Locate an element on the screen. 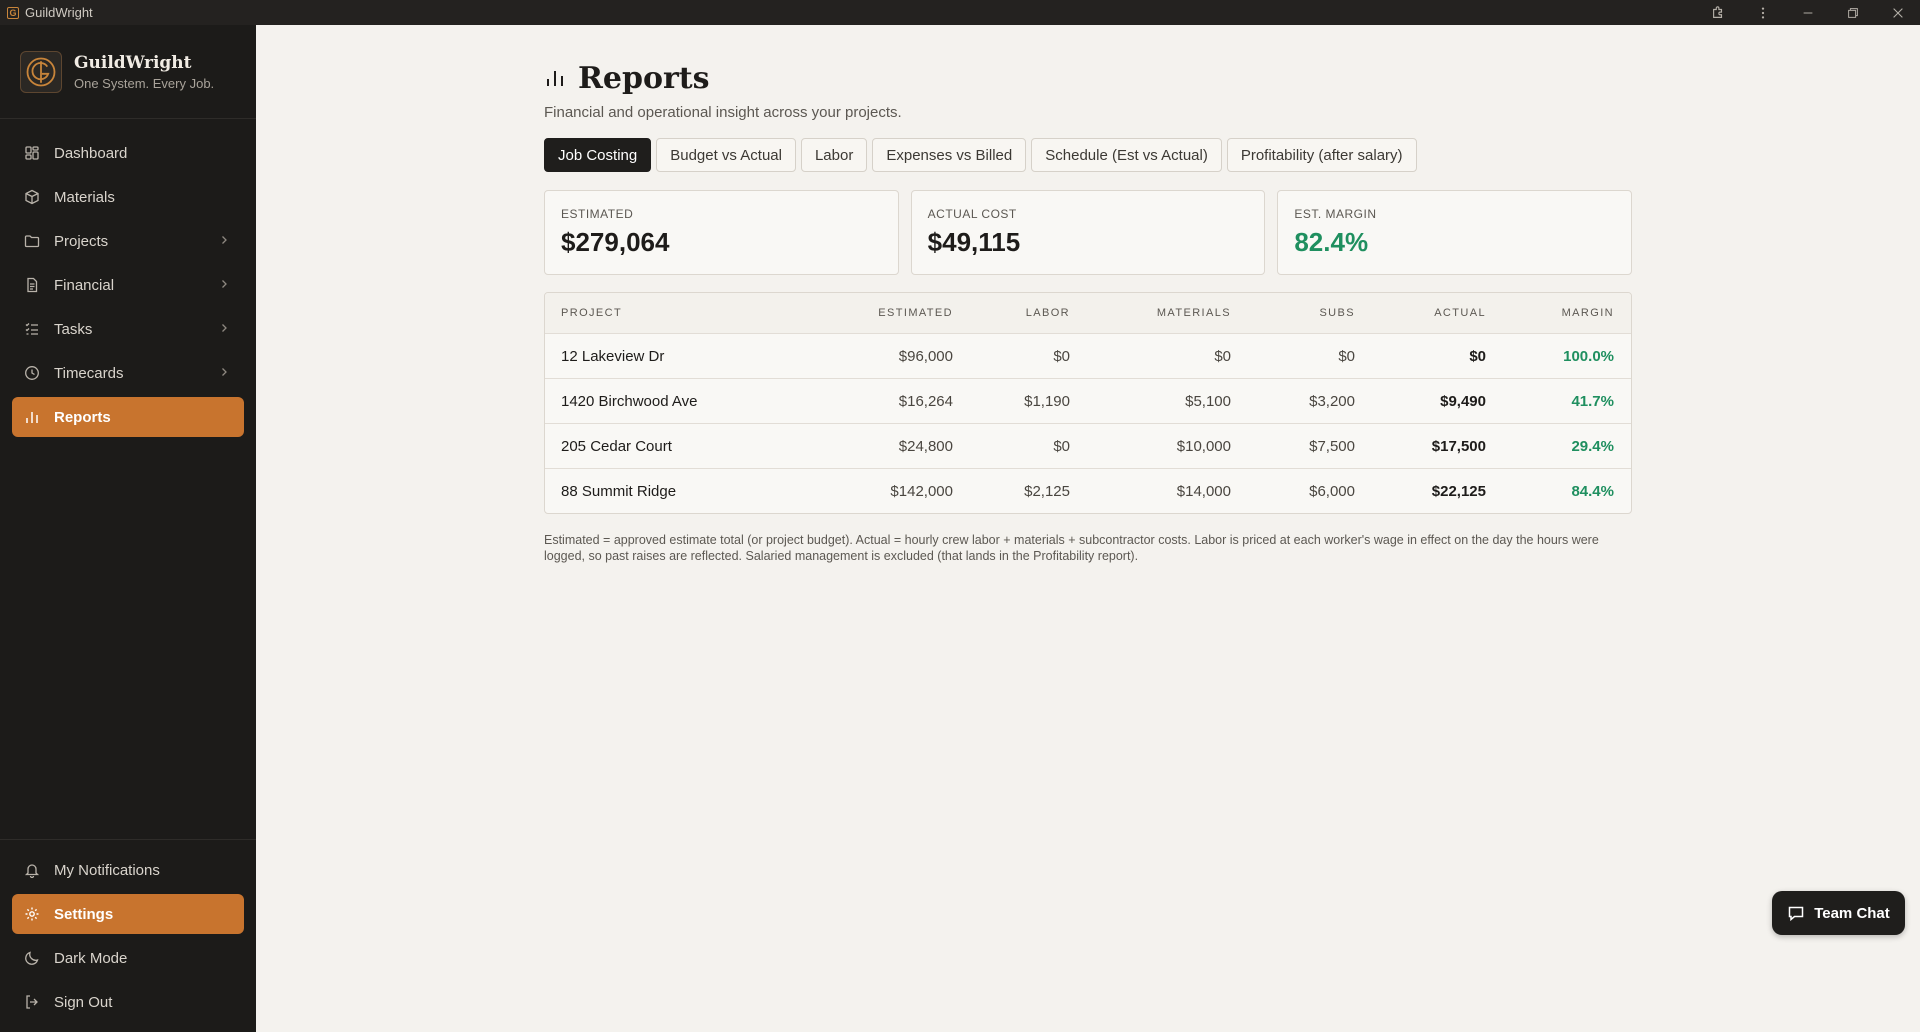 The image size is (1920, 1032). sidebar-nav: Dashboard Materials Projects Financial is located at coordinates (128, 278).